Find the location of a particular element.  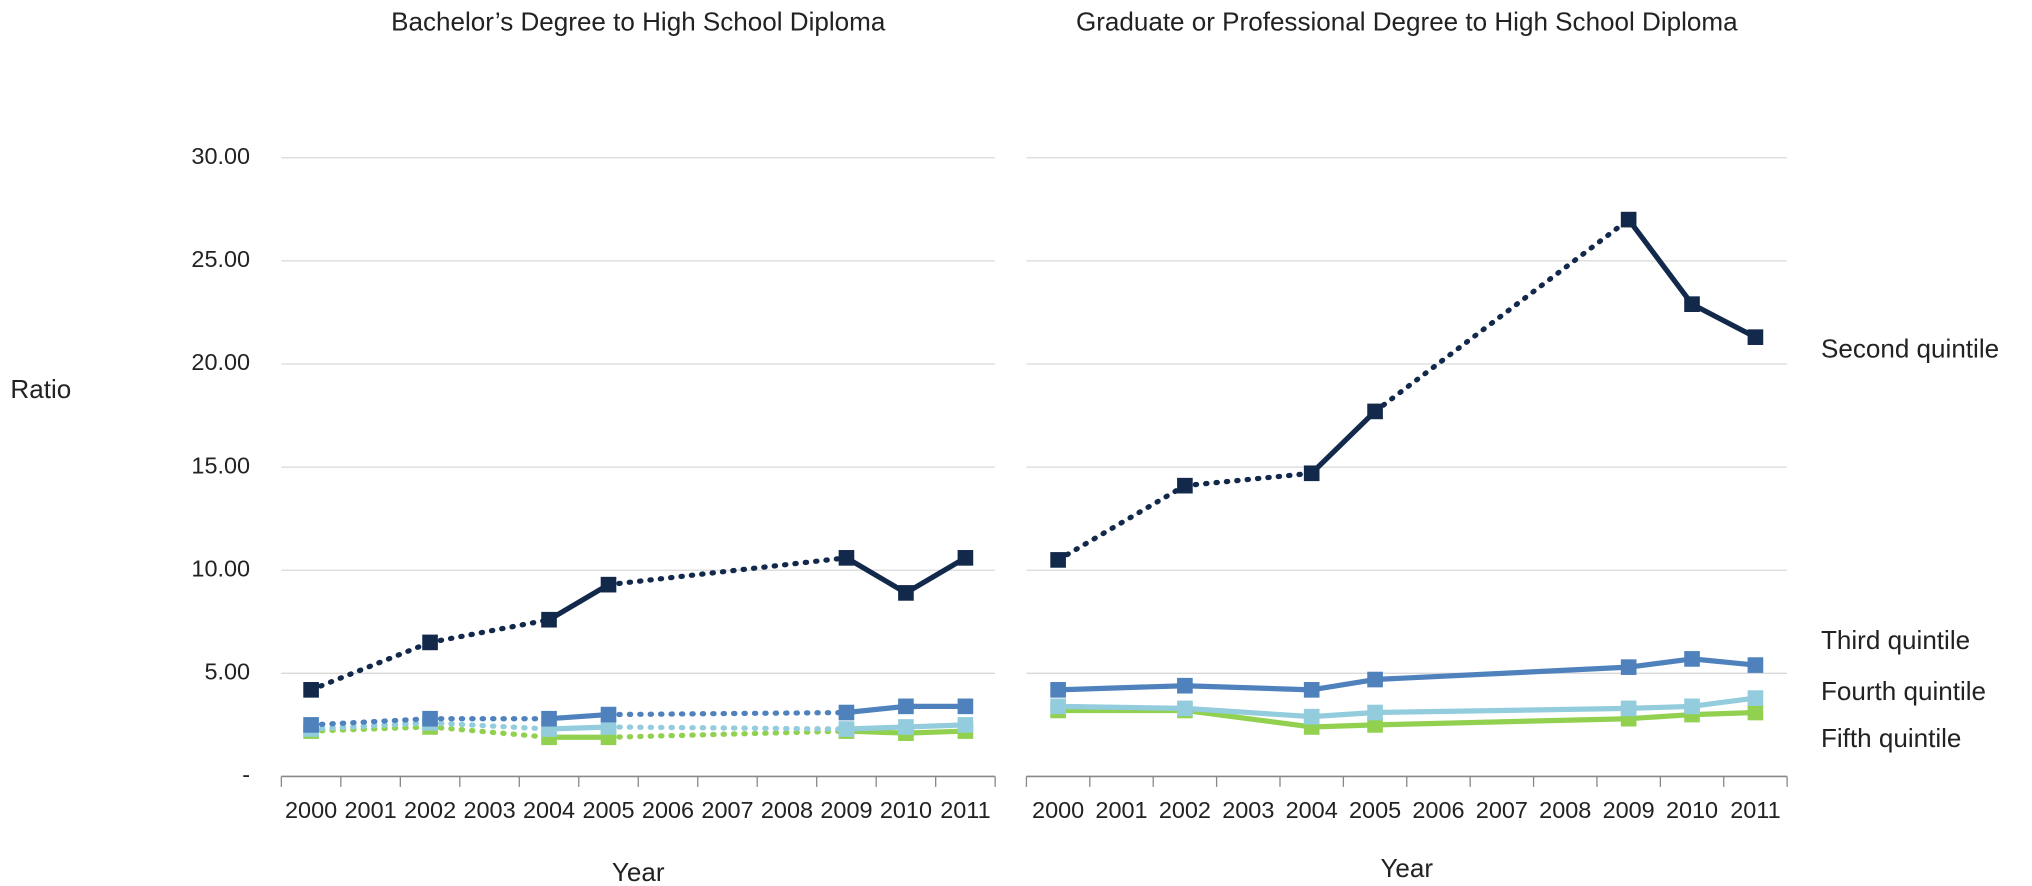

y-tick-label: 20.00 is located at coordinates (220, 362).